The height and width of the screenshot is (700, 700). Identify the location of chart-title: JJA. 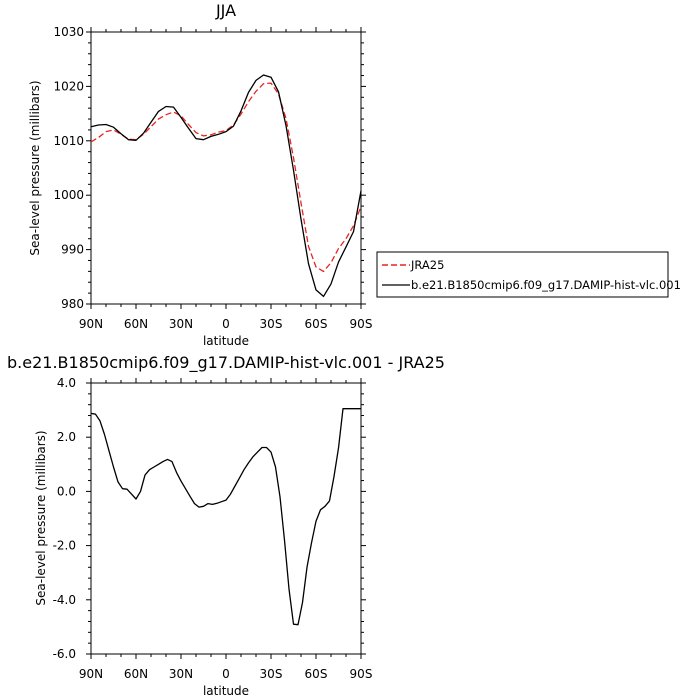
(225, 10).